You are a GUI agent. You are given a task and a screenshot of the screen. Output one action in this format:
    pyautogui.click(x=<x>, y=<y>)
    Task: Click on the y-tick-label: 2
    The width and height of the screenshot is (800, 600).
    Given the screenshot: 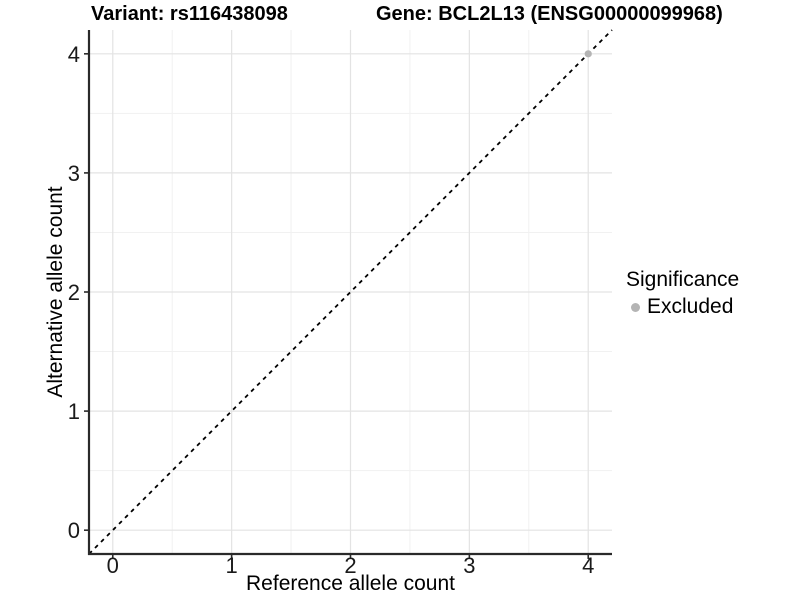 What is the action you would take?
    pyautogui.click(x=74, y=292)
    